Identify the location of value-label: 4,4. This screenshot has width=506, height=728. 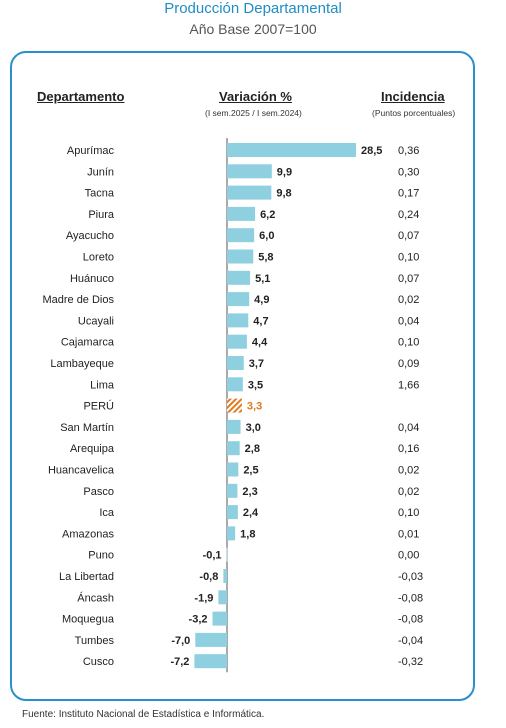
(260, 343).